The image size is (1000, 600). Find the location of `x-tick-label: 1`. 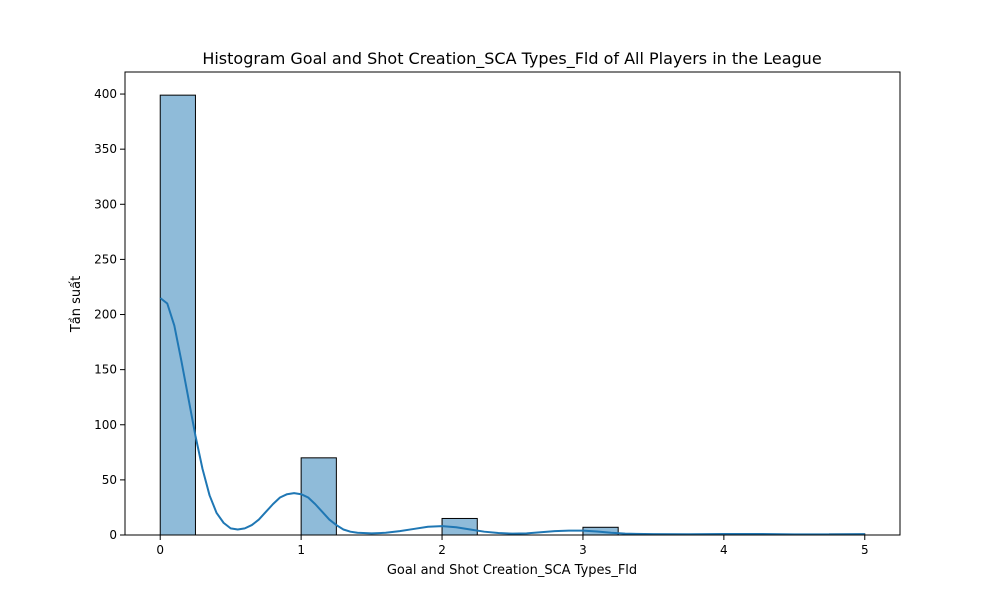

x-tick-label: 1 is located at coordinates (301, 550).